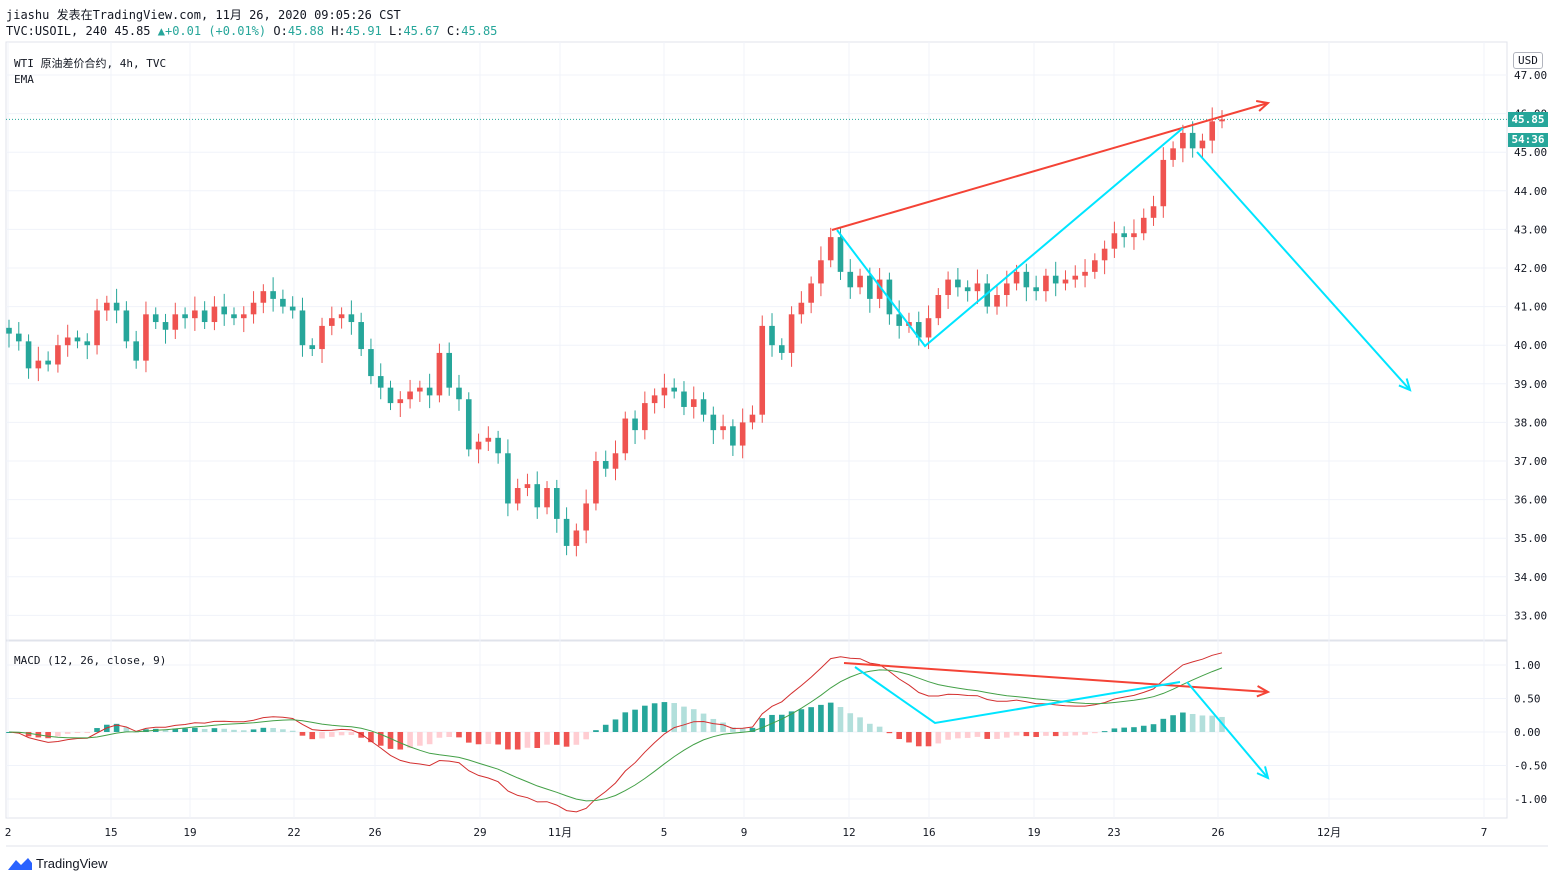  I want to click on x-tick-label: 2, so click(8, 832).